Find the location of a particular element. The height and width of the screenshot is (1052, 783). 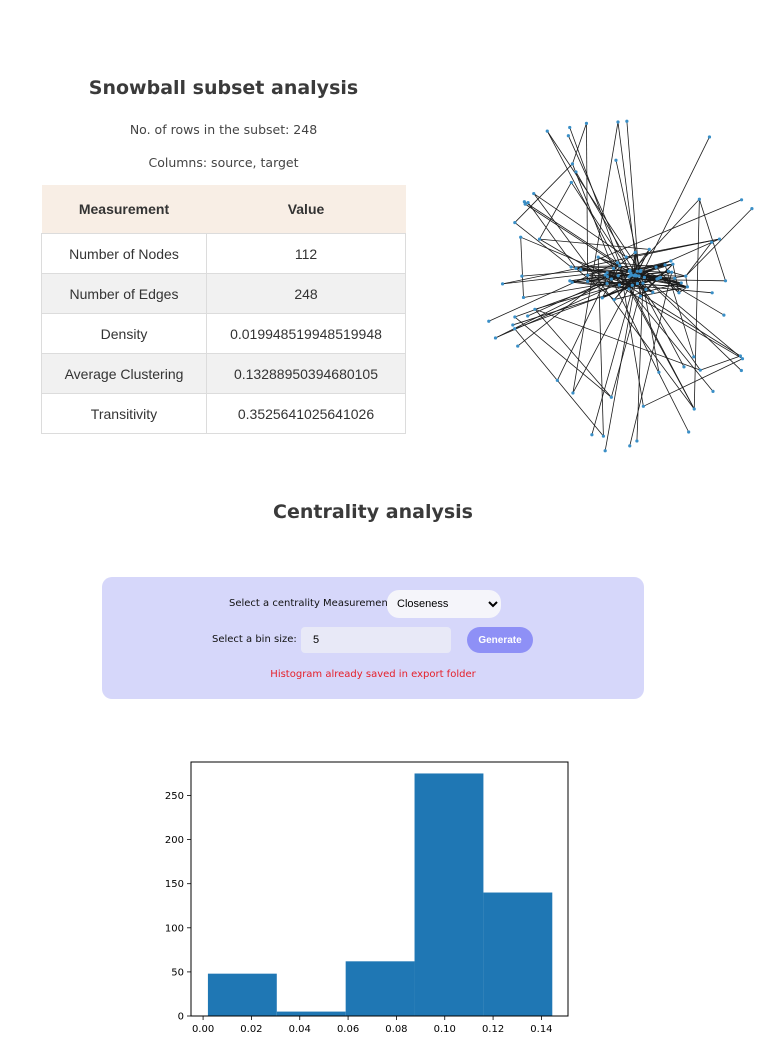

centrality-measure-label: Select a centrality Measurement: is located at coordinates (312, 603).